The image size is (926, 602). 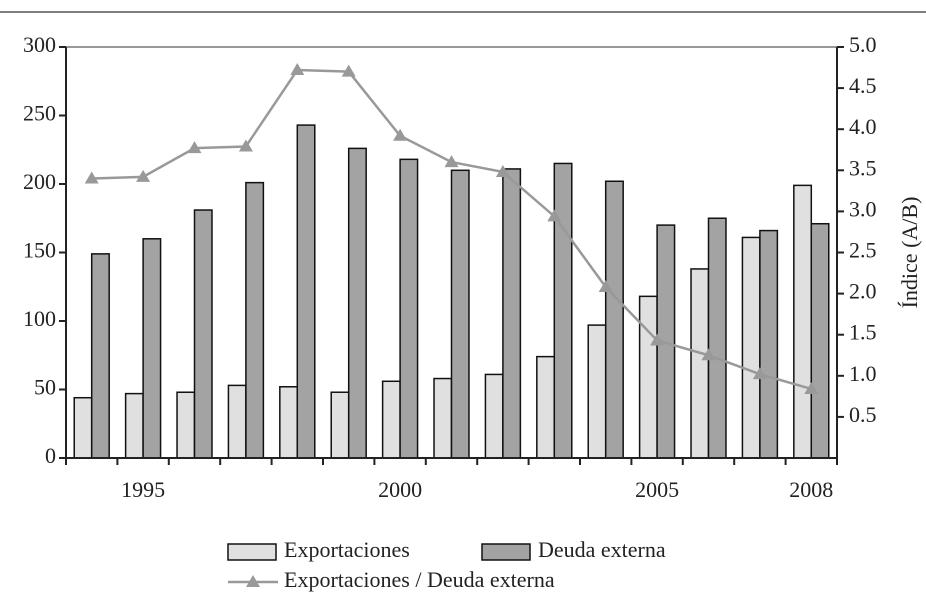 What do you see at coordinates (863, 414) in the screenshot?
I see `y2-tick-label: 0.5` at bounding box center [863, 414].